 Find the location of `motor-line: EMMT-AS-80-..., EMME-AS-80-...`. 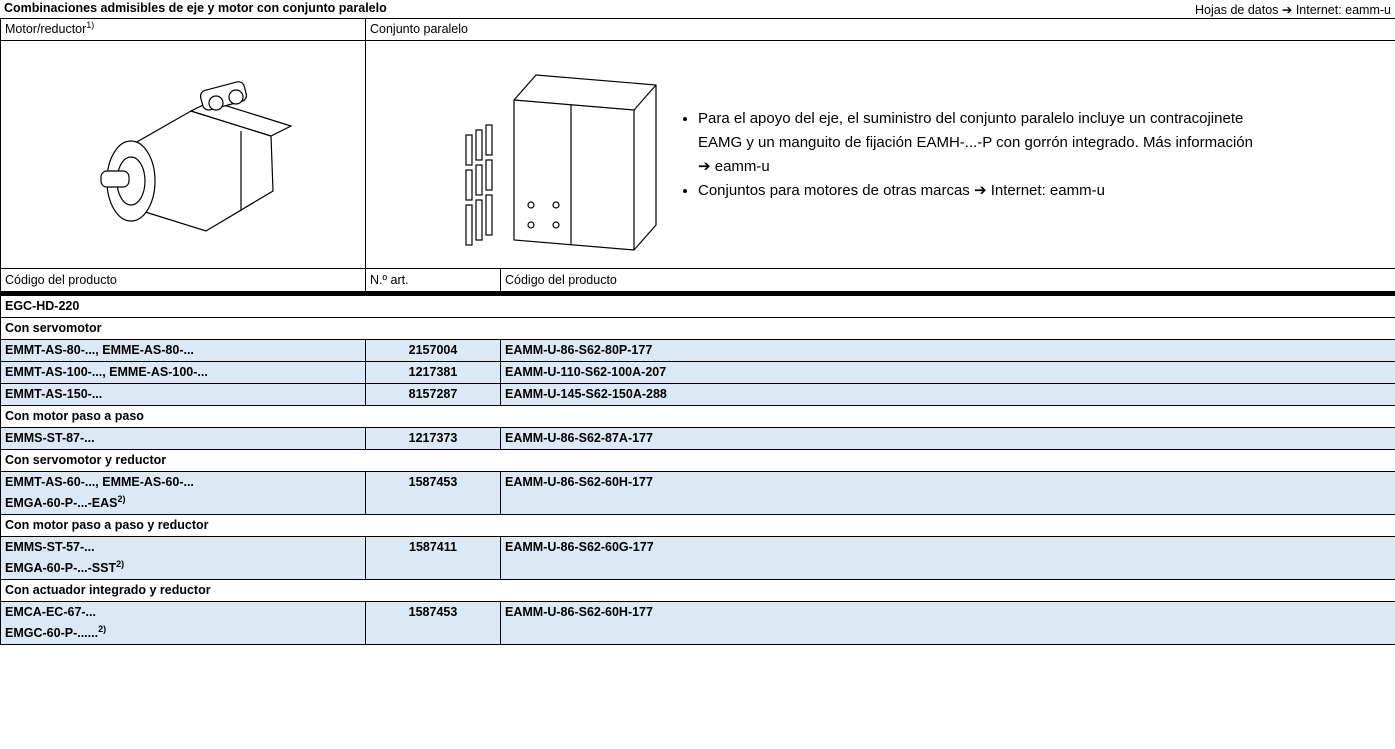

motor-line: EMMT-AS-80-..., EMME-AS-80-... is located at coordinates (183, 351).